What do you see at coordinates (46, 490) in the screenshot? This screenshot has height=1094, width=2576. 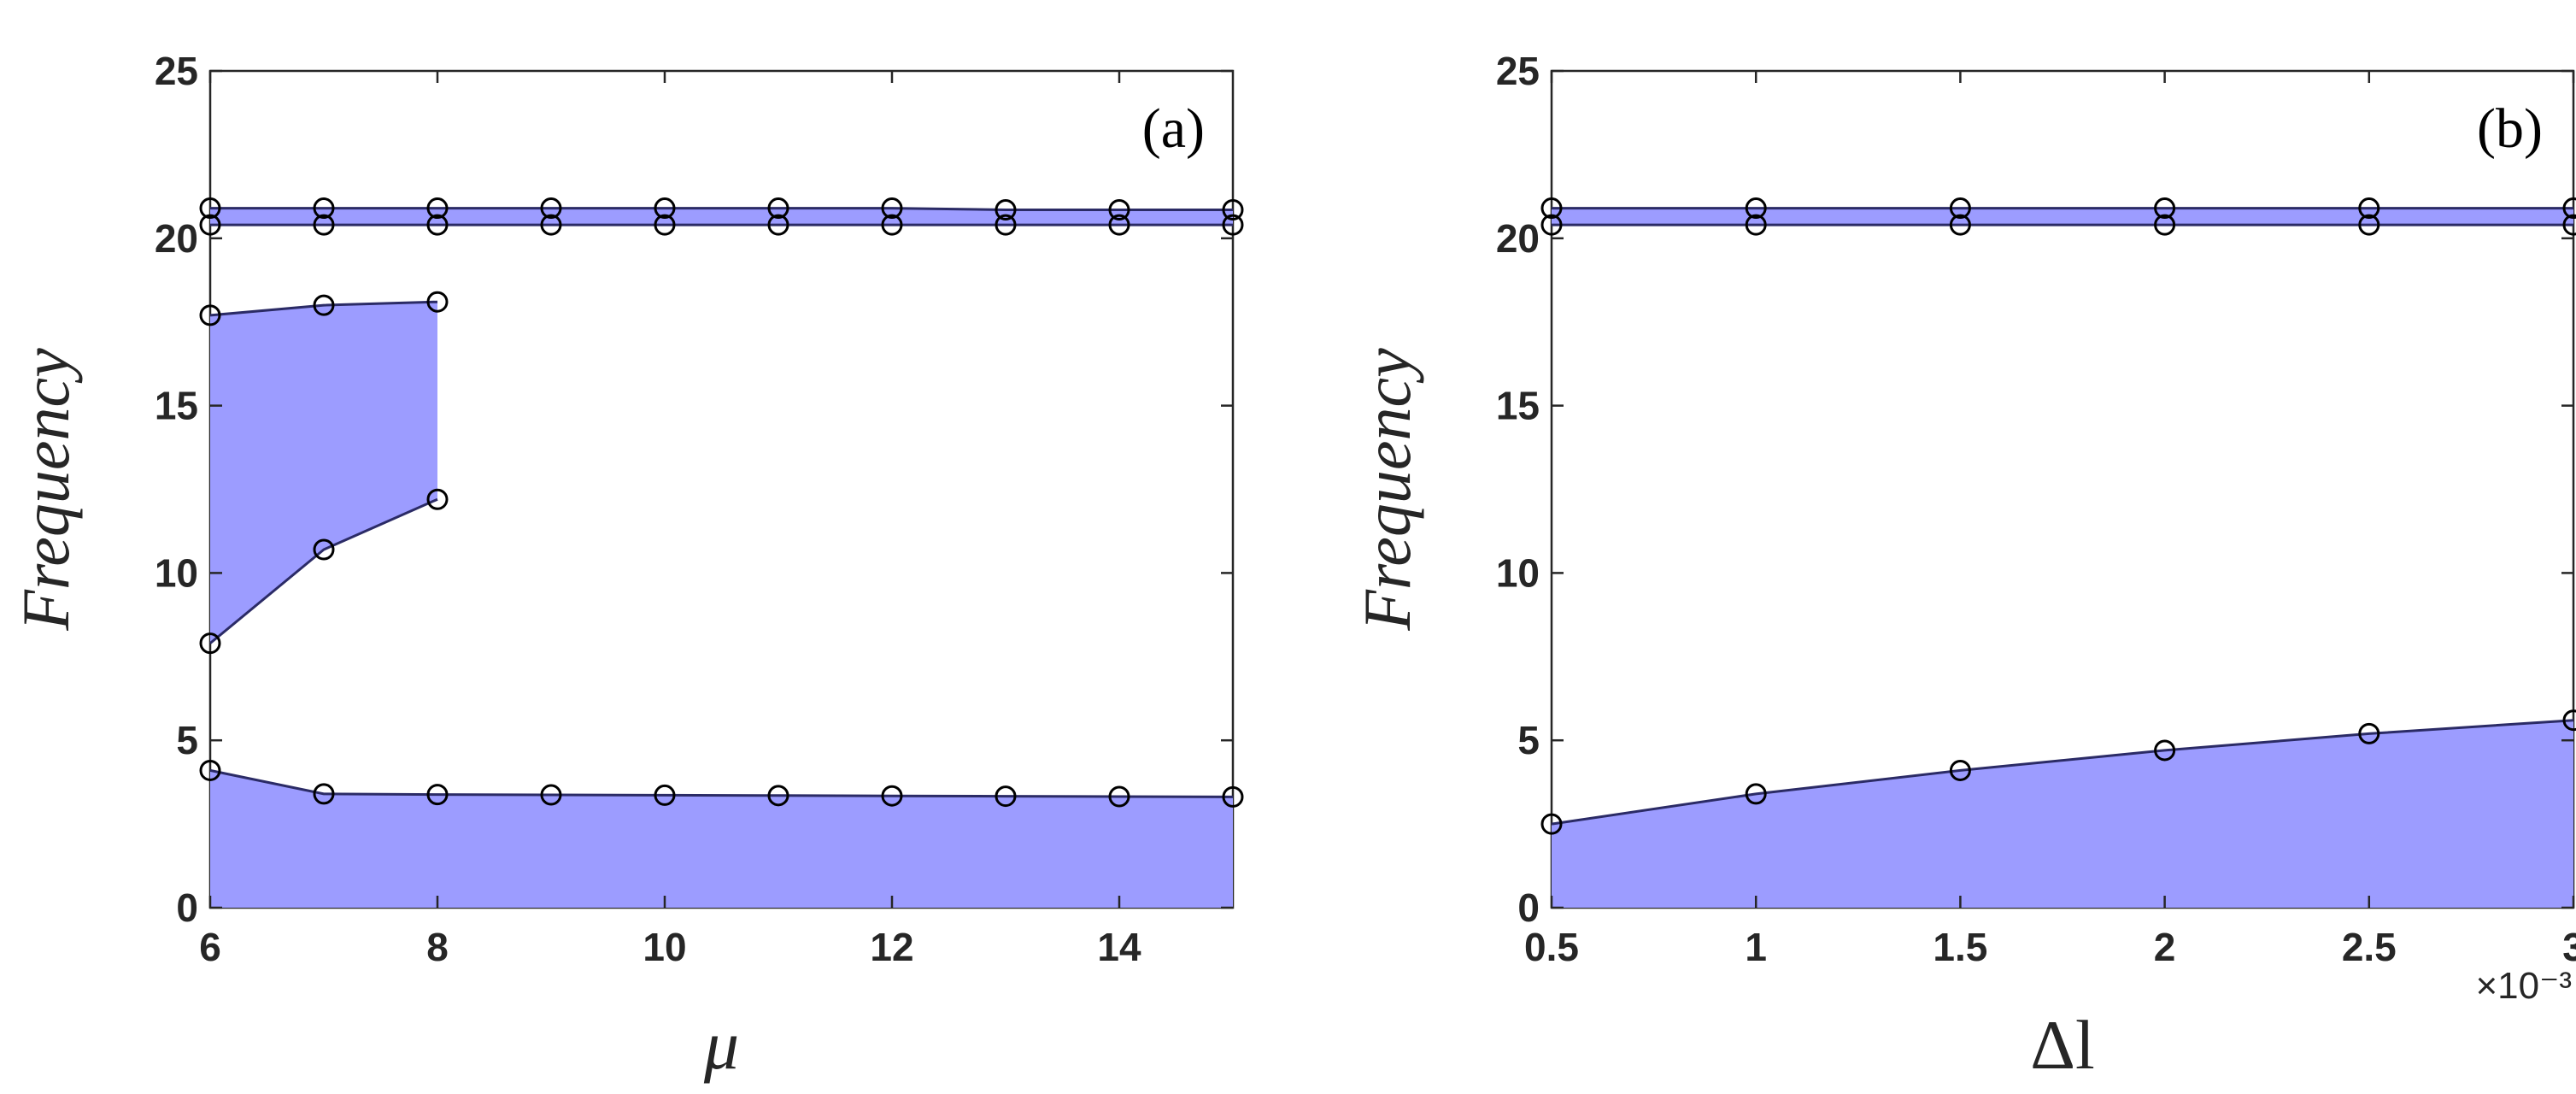 I see `y-axis-label-a: Frequency` at bounding box center [46, 490].